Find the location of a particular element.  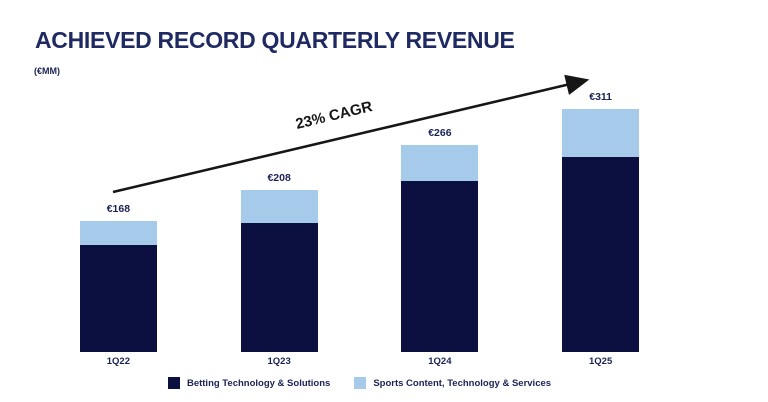

legend-item: Sports Content, Technology & Services is located at coordinates (452, 383).